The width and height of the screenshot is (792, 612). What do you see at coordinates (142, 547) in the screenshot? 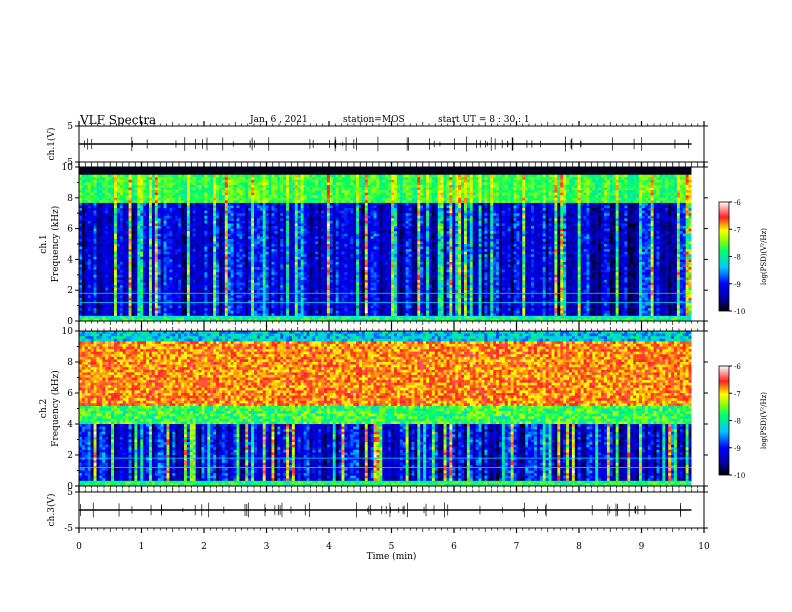
I see `x-tick-label: 1` at bounding box center [142, 547].